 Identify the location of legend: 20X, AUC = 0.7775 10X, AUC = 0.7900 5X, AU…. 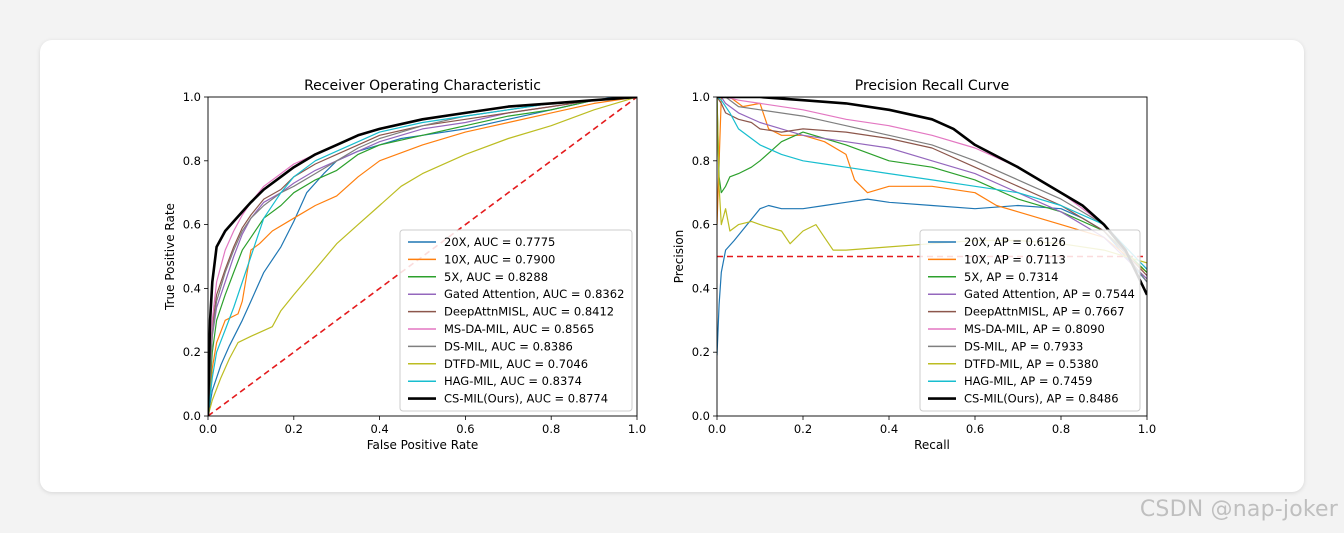
(516, 320).